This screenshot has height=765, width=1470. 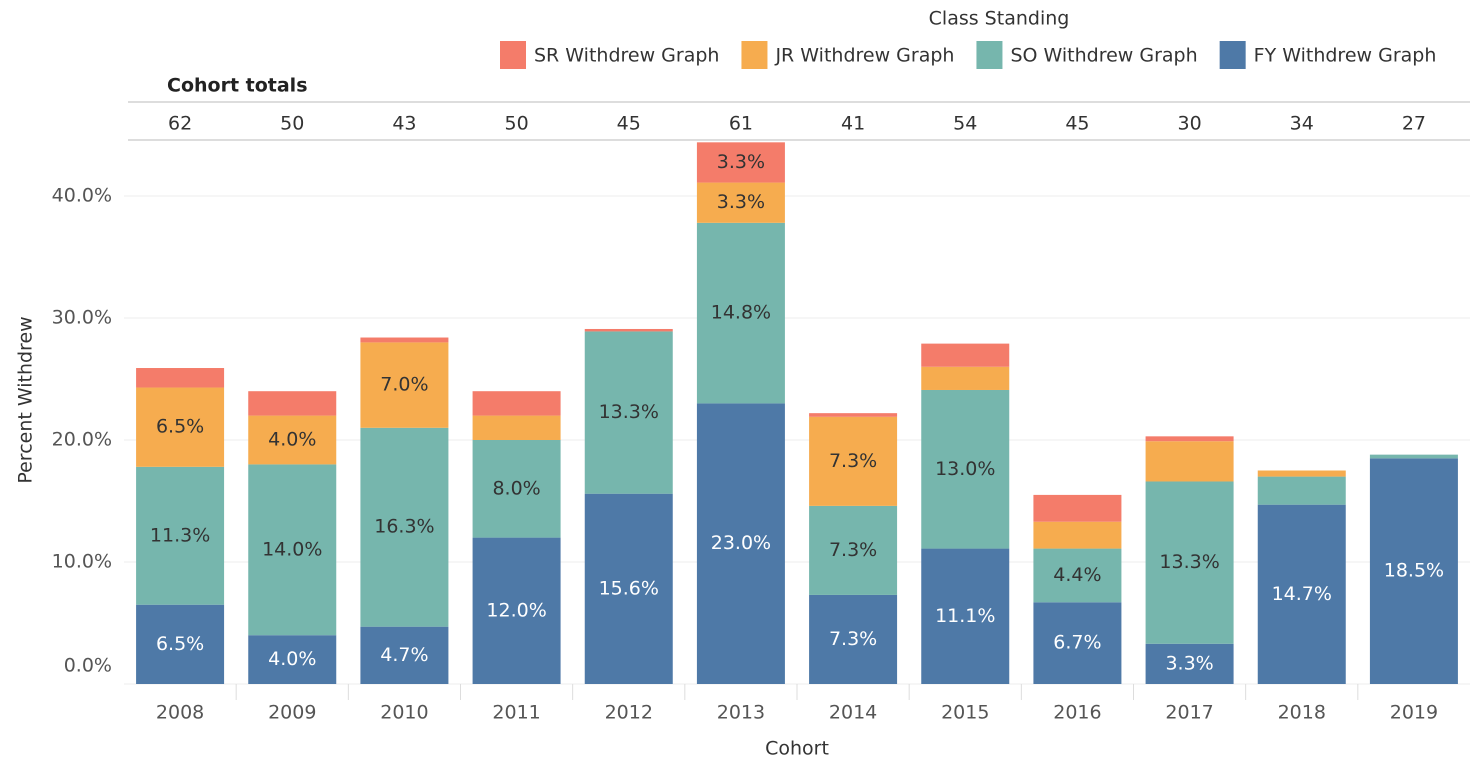 I want to click on data-label: 11.3%, so click(x=180, y=535).